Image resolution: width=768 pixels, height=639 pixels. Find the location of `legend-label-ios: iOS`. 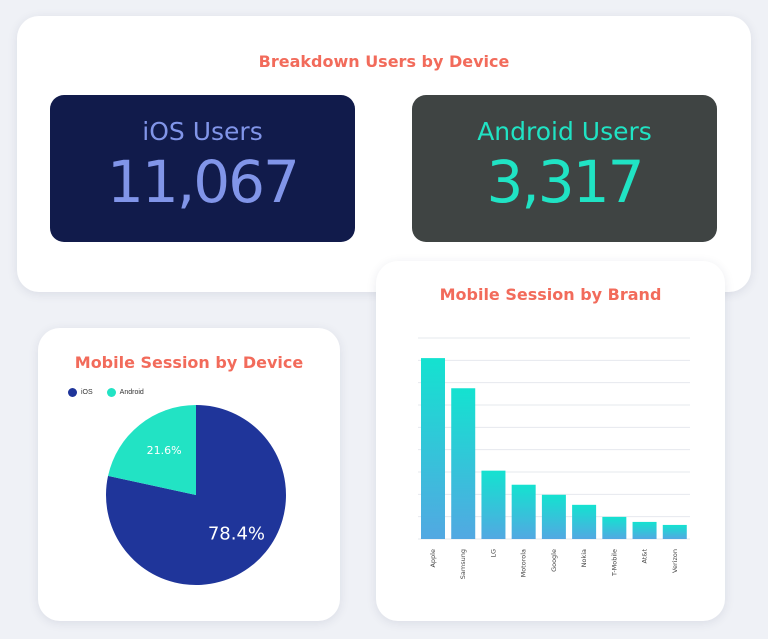

legend-label-ios: iOS is located at coordinates (87, 392).